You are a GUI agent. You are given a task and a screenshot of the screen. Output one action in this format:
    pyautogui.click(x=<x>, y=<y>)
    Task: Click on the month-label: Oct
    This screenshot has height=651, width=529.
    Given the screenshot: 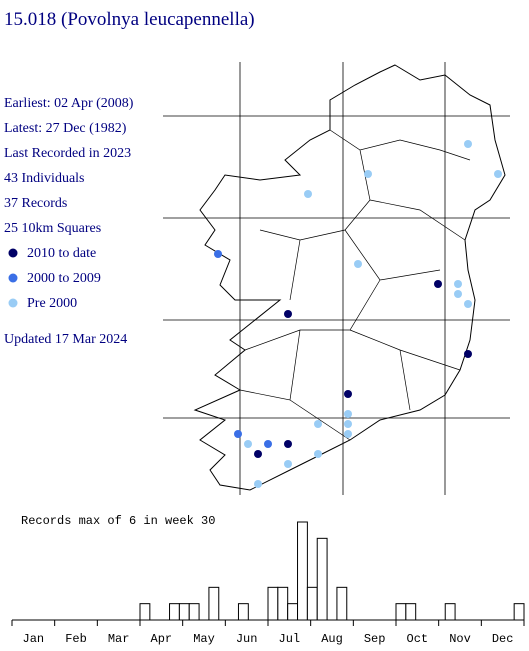 What is the action you would take?
    pyautogui.click(x=418, y=639)
    